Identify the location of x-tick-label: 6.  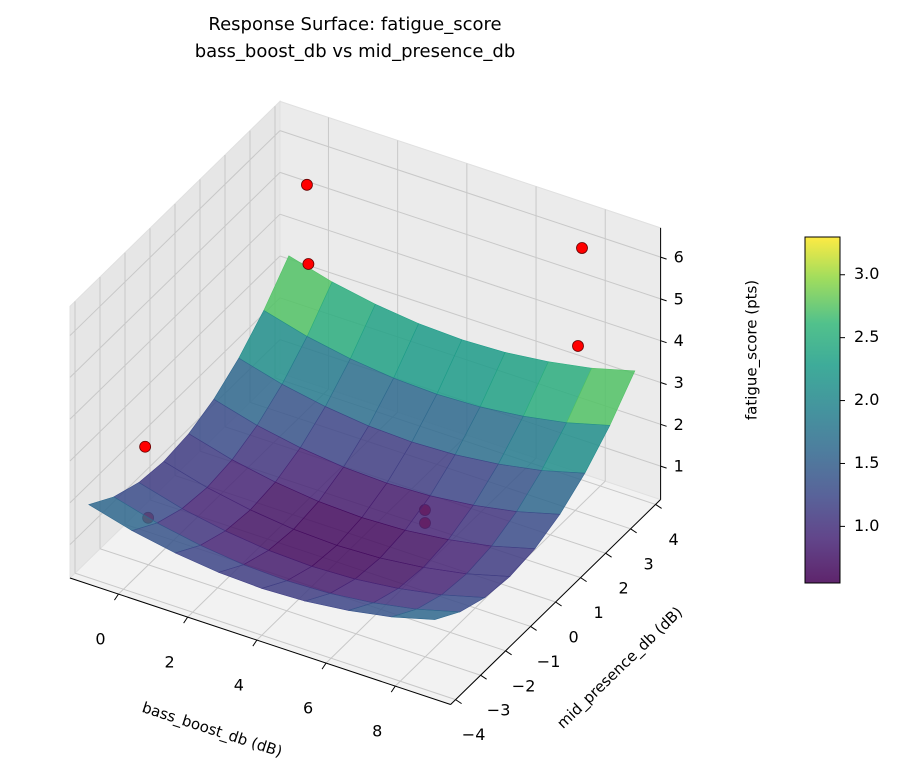
(308, 708).